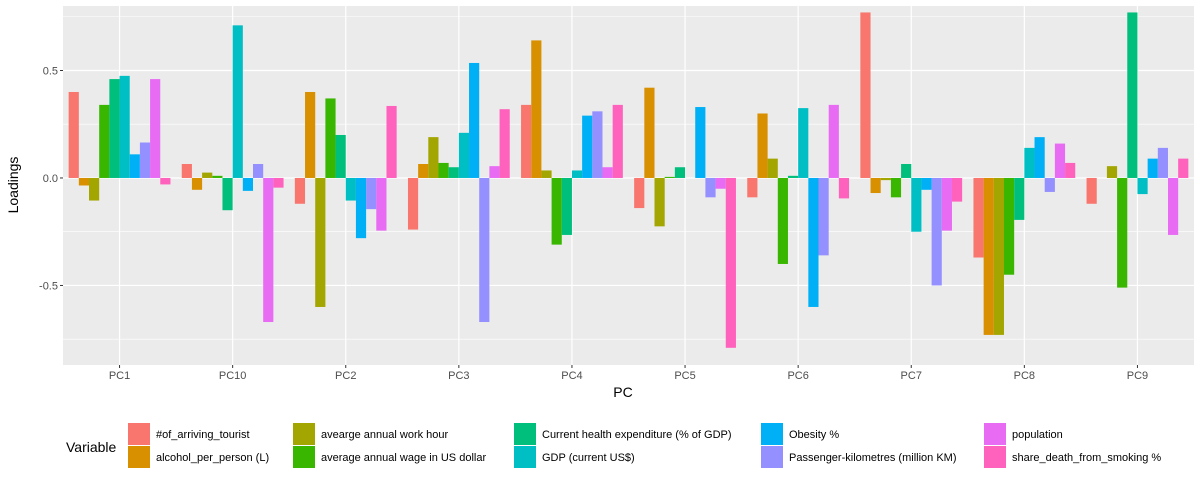 The height and width of the screenshot is (484, 1200). I want to click on legend-label: population, so click(1037, 435).